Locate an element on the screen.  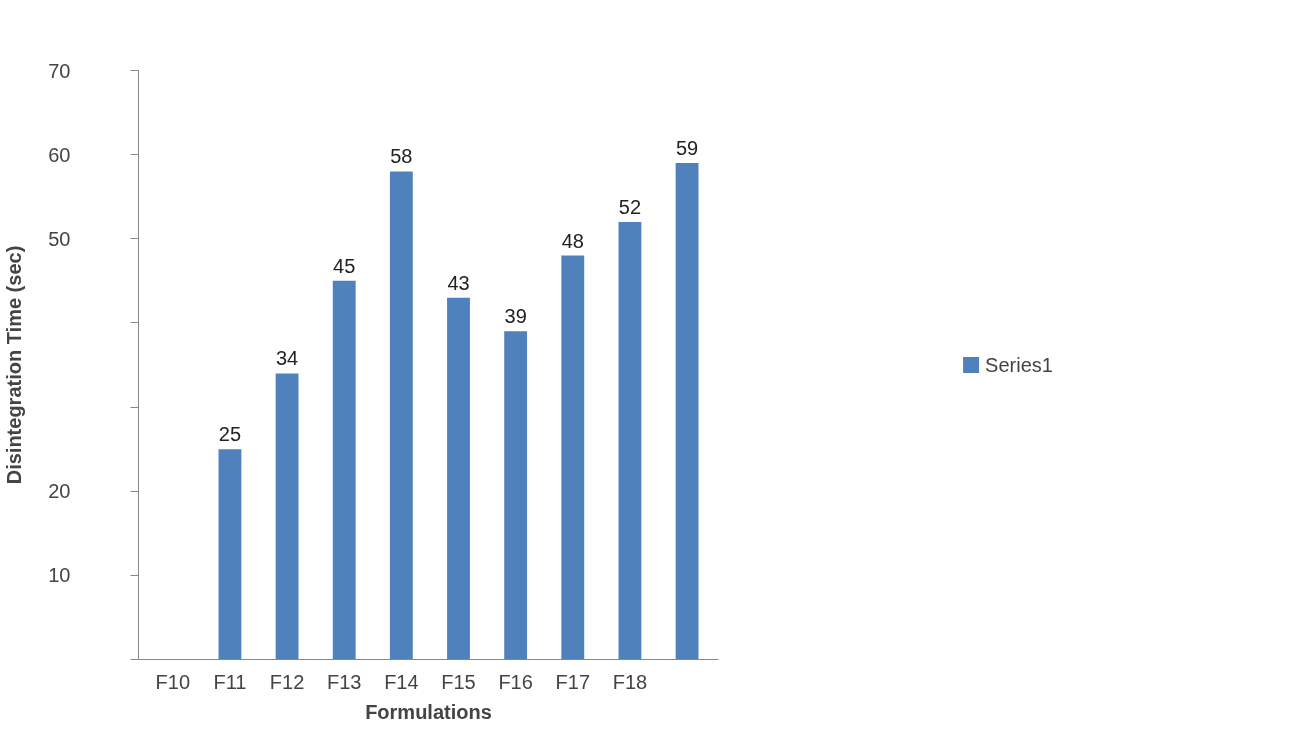
x-tick-label: F12 is located at coordinates (287, 681).